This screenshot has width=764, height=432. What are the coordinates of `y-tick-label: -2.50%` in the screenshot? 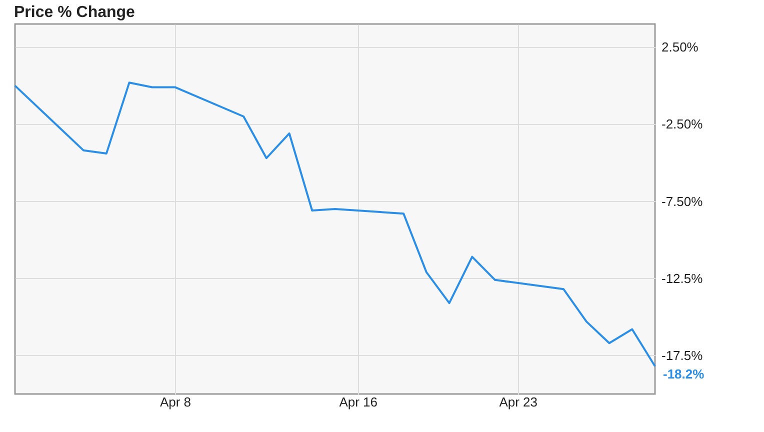 It's located at (683, 124).